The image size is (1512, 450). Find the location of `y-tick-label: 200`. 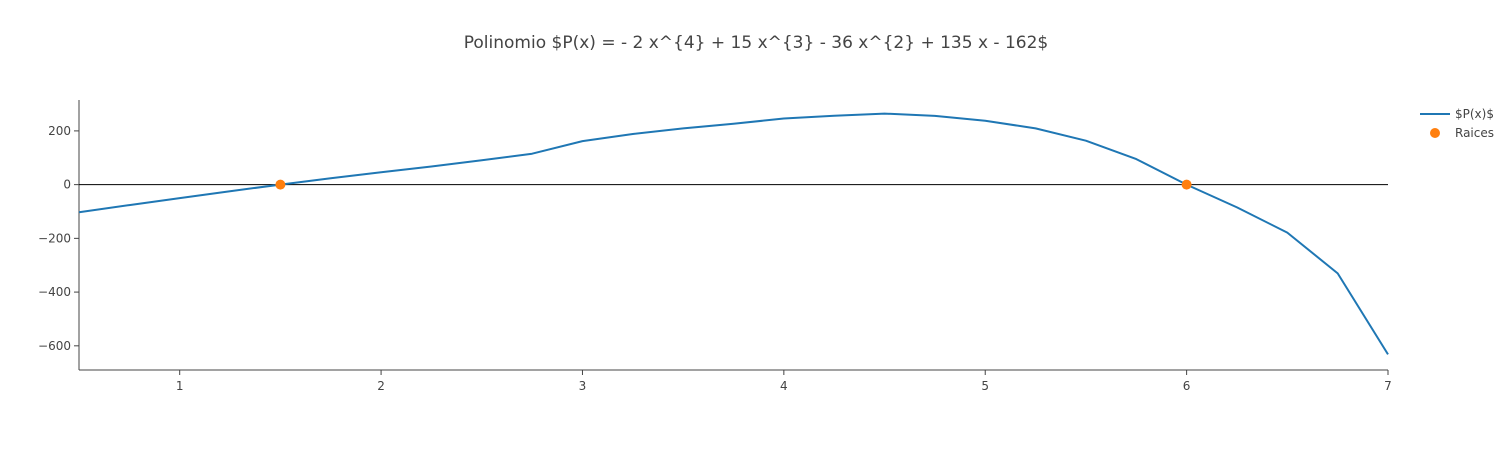

y-tick-label: 200 is located at coordinates (59, 131).